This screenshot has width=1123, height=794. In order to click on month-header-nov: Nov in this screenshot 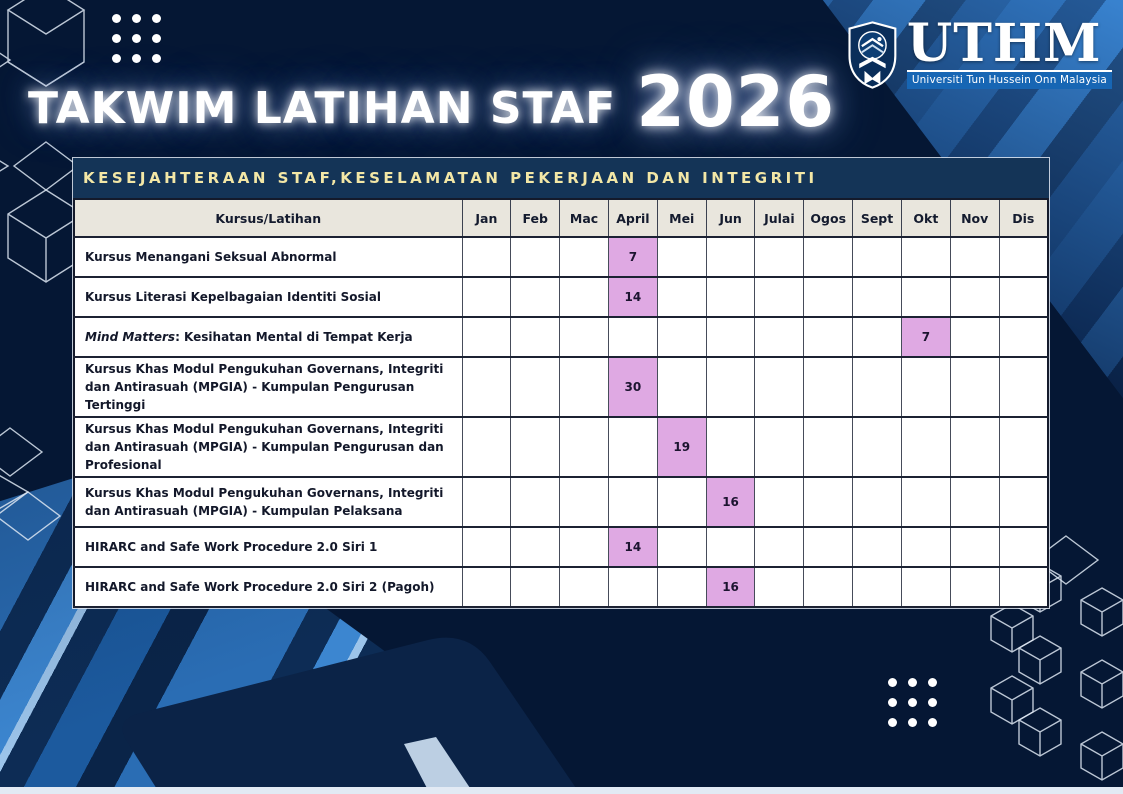, I will do `click(974, 218)`.